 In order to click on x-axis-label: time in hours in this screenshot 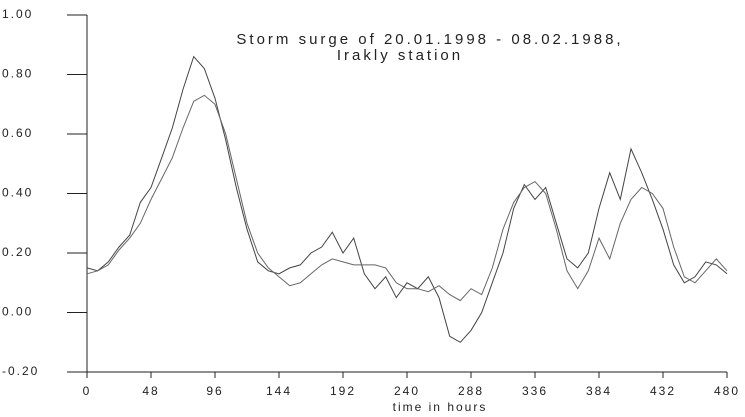, I will do `click(440, 407)`.